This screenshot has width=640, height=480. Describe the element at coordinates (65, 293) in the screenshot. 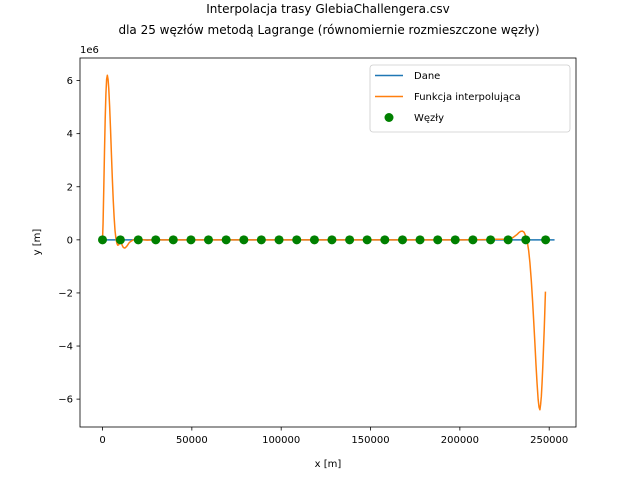

I see `y-tick-label: −2` at that location.